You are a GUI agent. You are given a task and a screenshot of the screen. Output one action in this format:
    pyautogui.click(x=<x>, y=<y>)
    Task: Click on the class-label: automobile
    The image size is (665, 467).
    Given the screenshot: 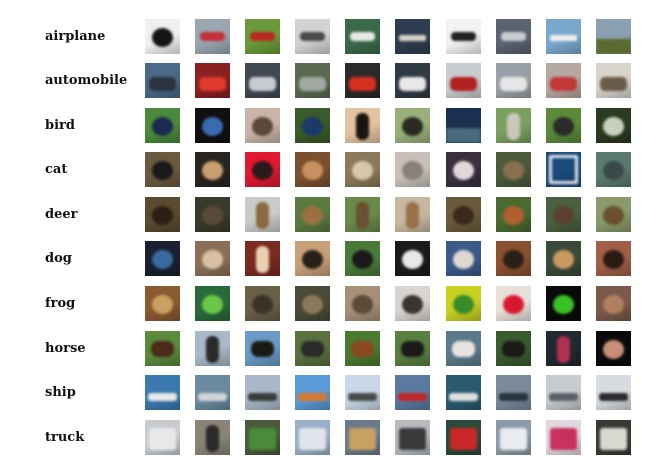 What is the action you would take?
    pyautogui.click(x=86, y=80)
    